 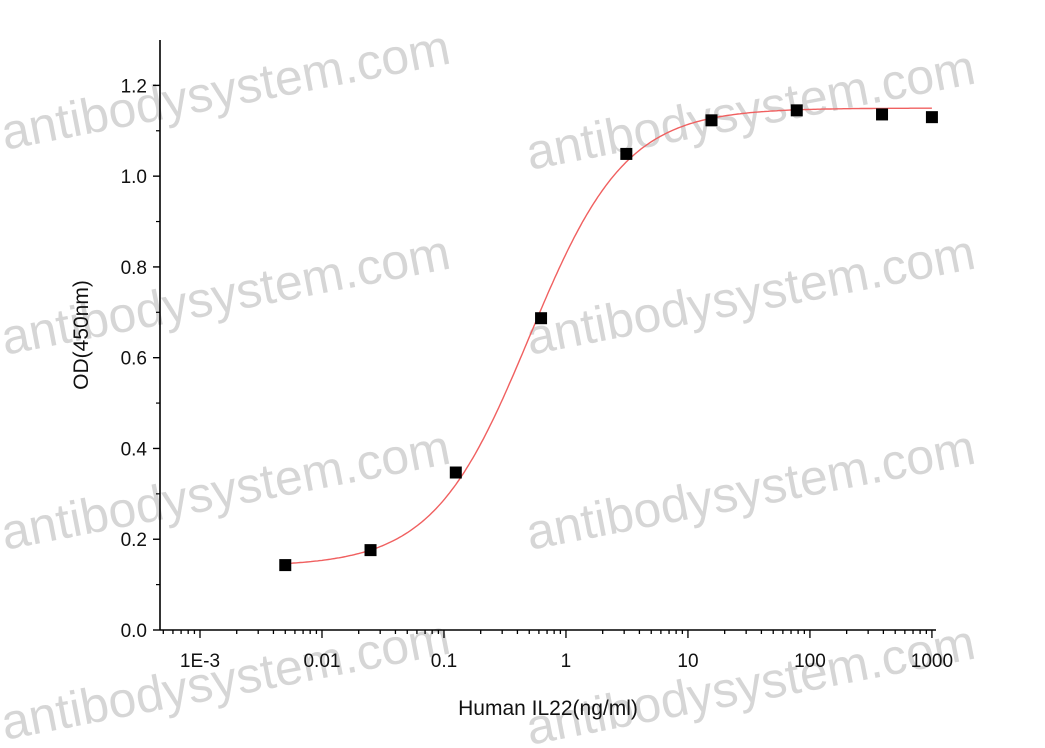 I want to click on x-tick-label: 1000, so click(x=932, y=661).